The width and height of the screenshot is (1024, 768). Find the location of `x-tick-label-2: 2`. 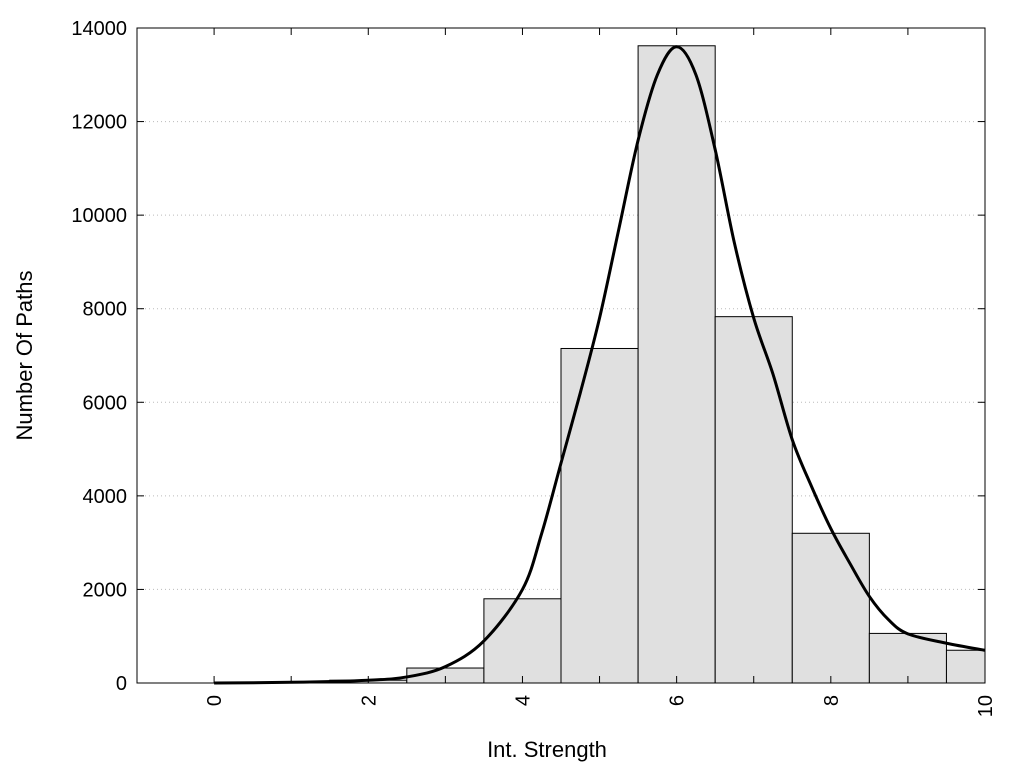

x-tick-label-2: 2 is located at coordinates (369, 700).